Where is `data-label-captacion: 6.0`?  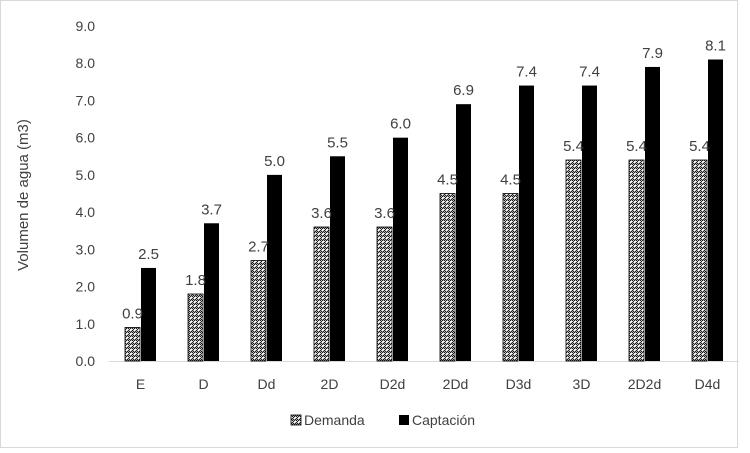
data-label-captacion: 6.0 is located at coordinates (400, 124).